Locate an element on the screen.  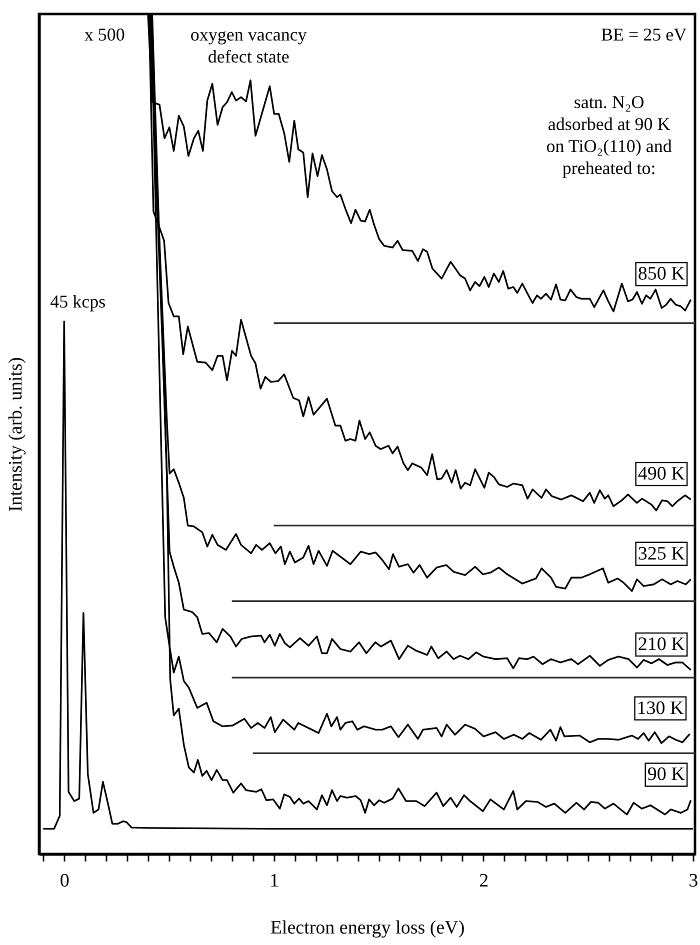
x-axis-title: Electron energy loss (eV) is located at coordinates (367, 928).